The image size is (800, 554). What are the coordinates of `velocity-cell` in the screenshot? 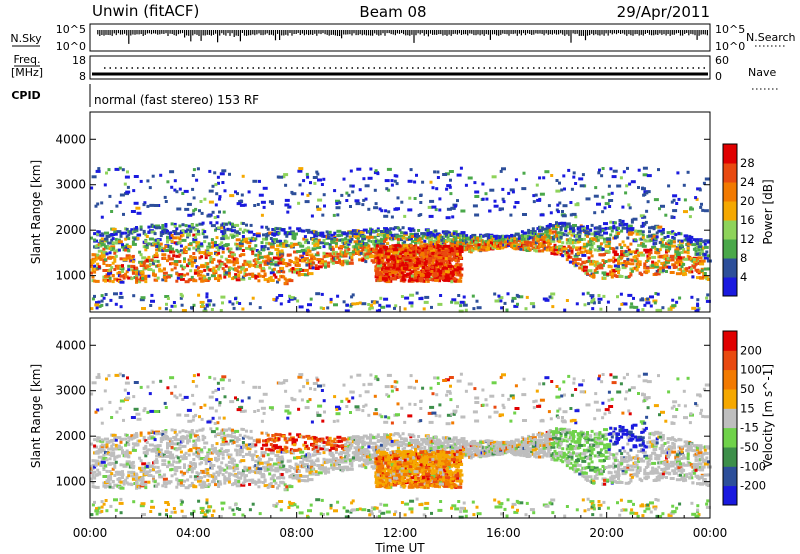 It's located at (94, 465).